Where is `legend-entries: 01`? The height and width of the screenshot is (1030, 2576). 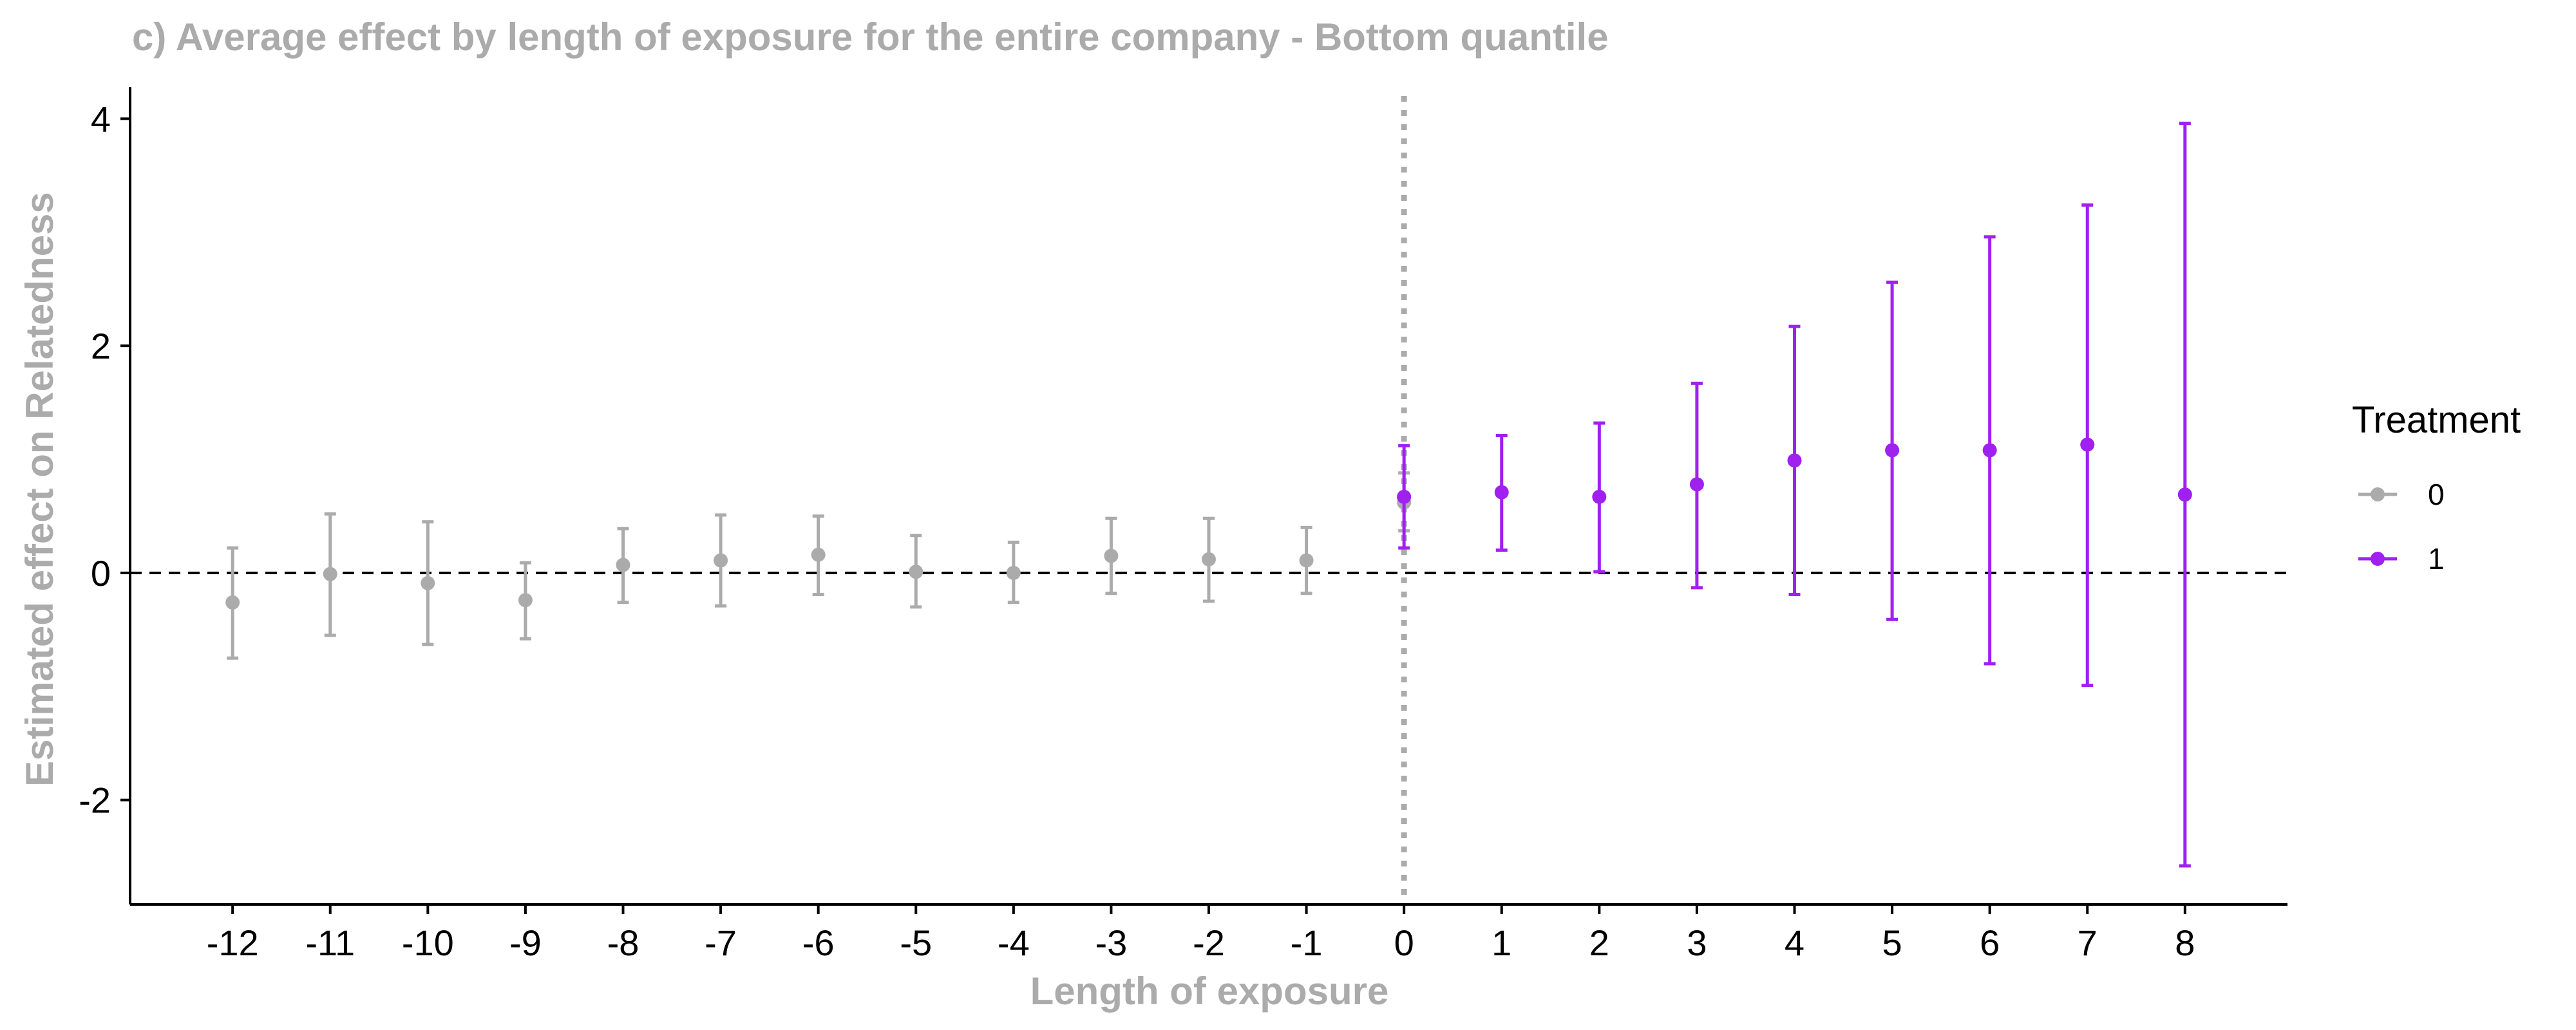 legend-entries: 01 is located at coordinates (2401, 527).